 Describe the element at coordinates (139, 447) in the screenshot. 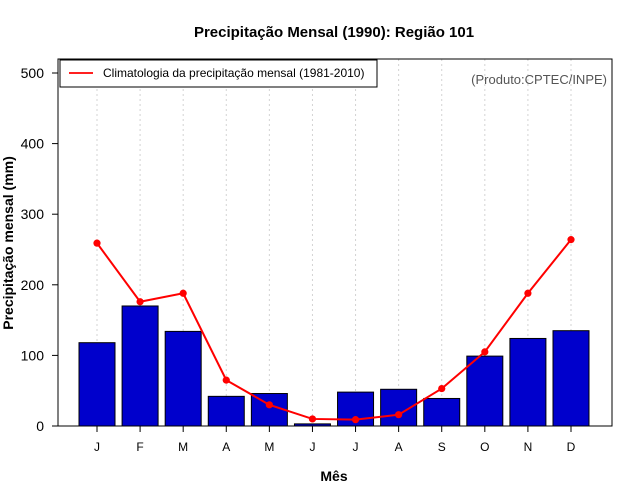

I see `x-tick-label: F` at that location.